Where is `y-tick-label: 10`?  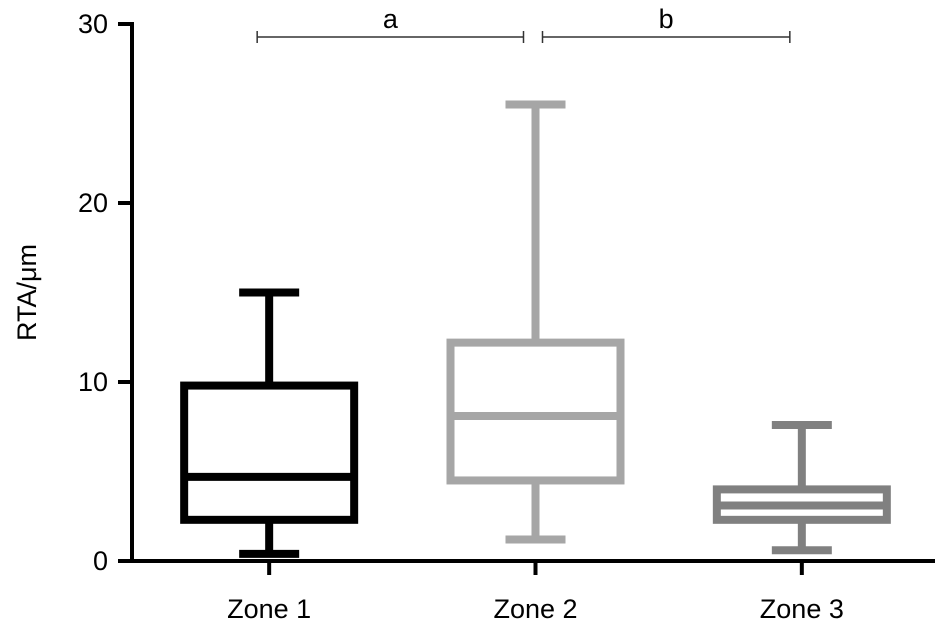 y-tick-label: 10 is located at coordinates (93, 382).